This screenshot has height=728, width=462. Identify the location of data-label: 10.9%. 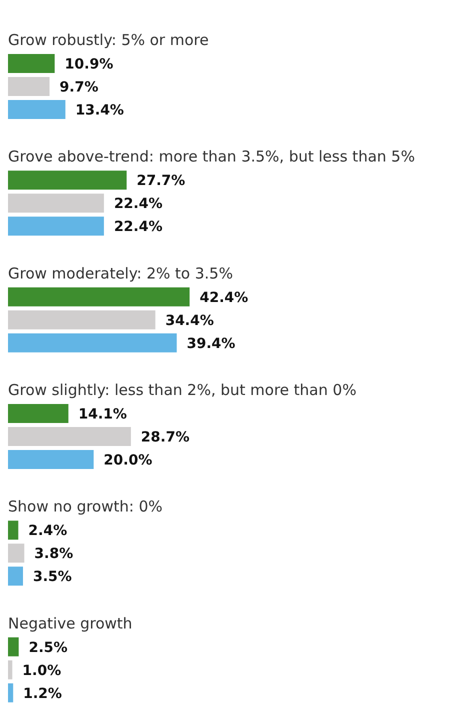
(89, 64).